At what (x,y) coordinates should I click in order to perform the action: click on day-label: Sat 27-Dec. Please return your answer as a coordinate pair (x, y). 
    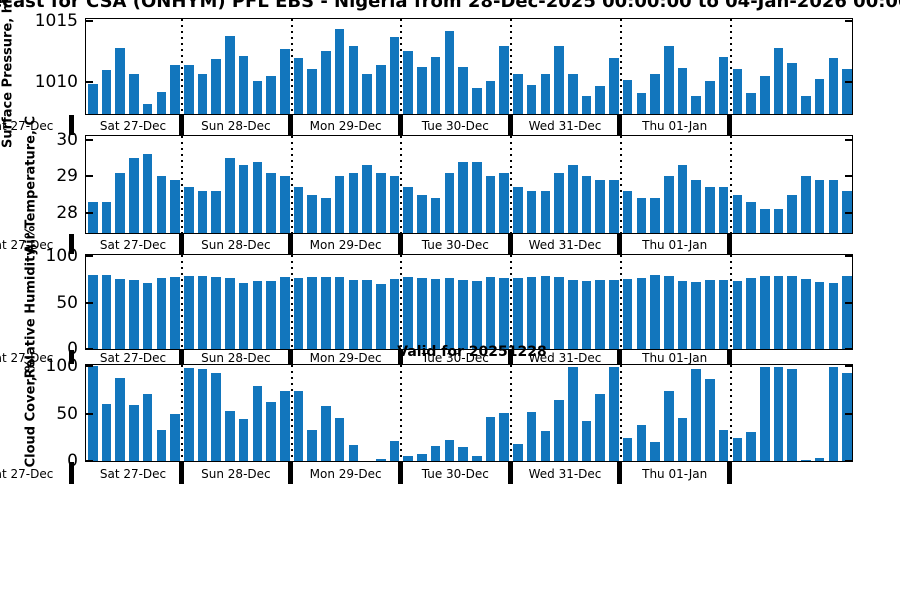
    Looking at the image, I should click on (133, 474).